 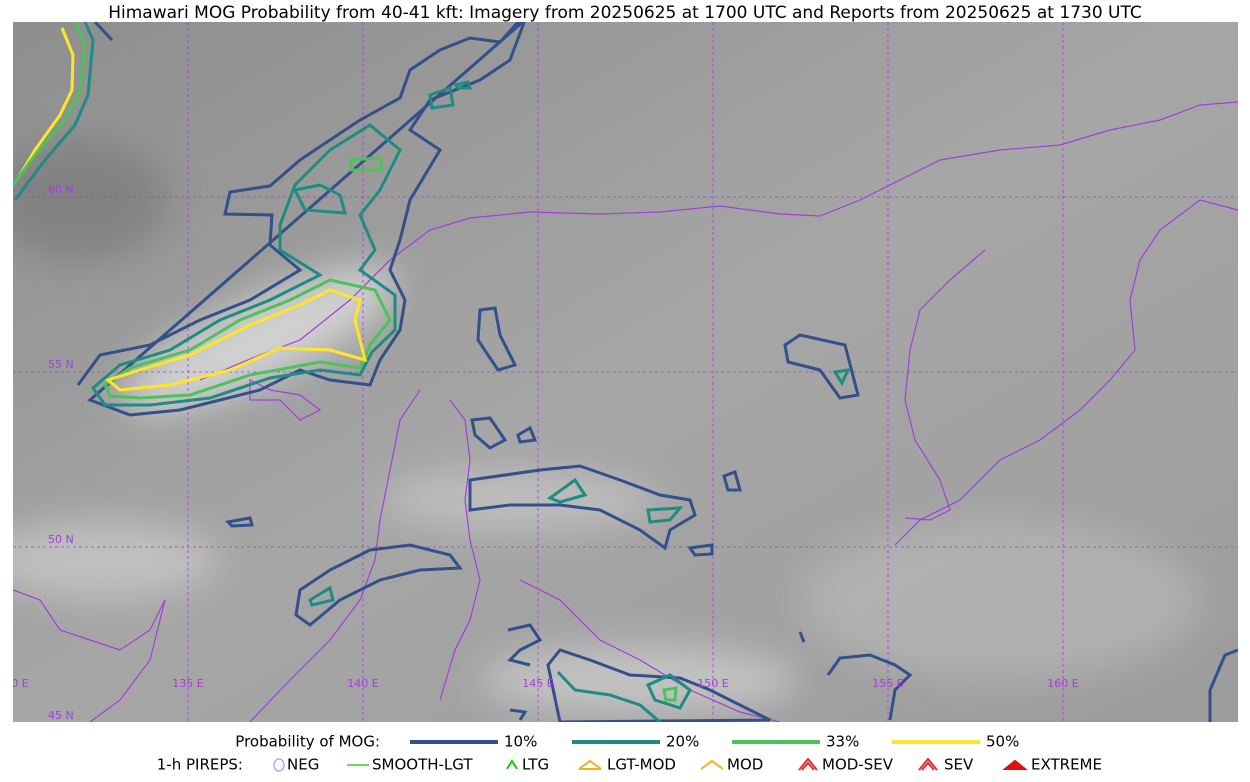 What do you see at coordinates (959, 765) in the screenshot?
I see `legend-label: SEV` at bounding box center [959, 765].